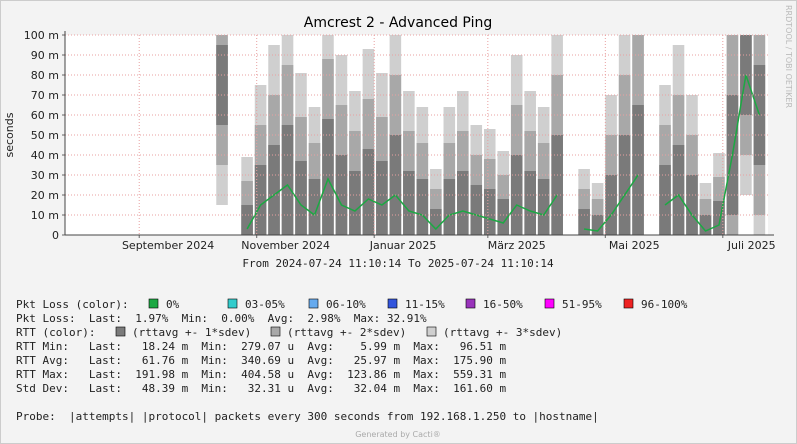  What do you see at coordinates (45, 175) in the screenshot?
I see `y-tick-label: 30 m` at bounding box center [45, 175].